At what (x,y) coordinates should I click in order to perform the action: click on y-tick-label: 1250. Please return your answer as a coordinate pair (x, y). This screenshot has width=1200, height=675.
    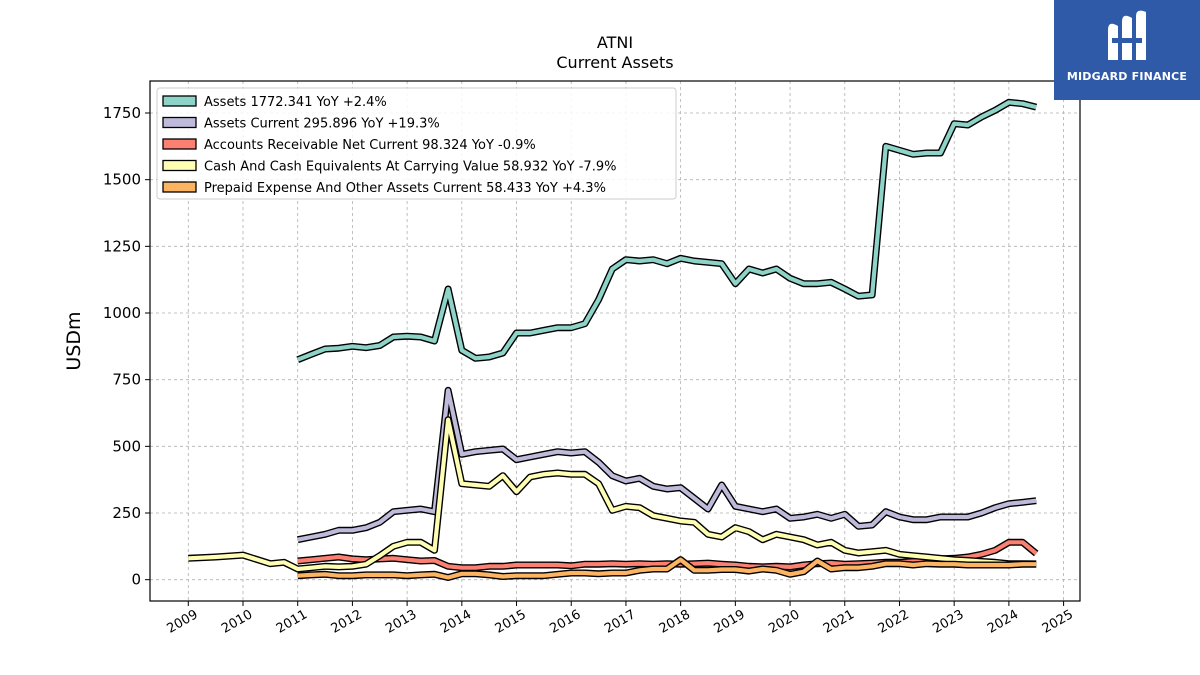
    Looking at the image, I should click on (122, 246).